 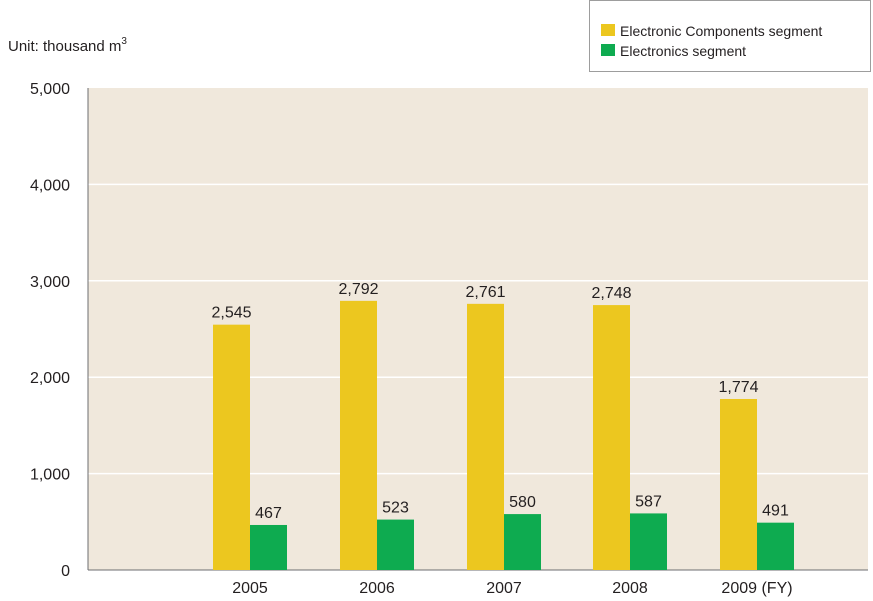 I want to click on y-tick-label: 1,000, so click(x=50, y=475).